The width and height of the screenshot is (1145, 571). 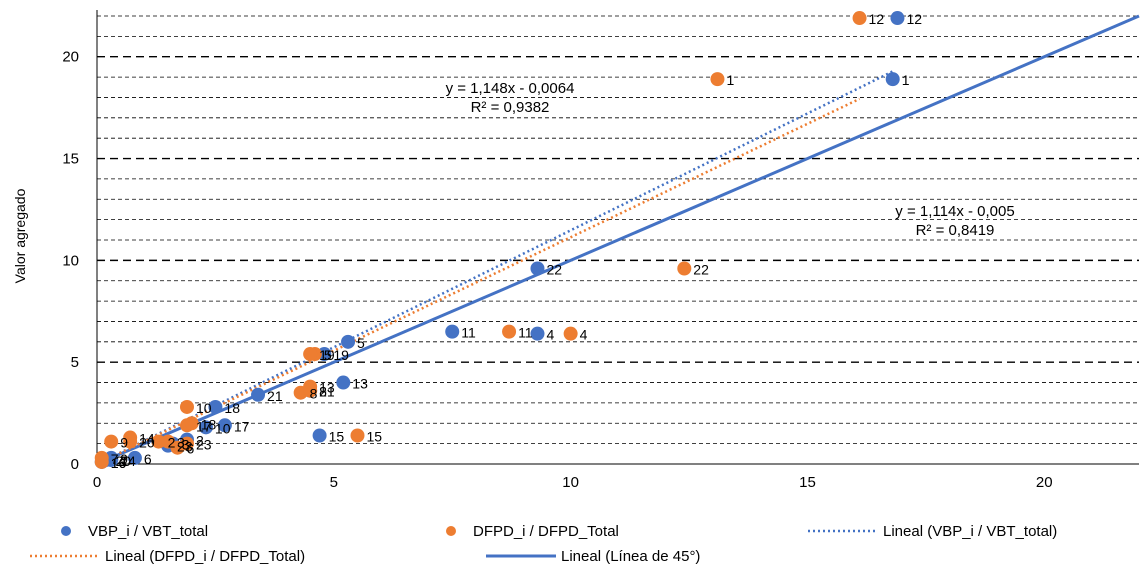 What do you see at coordinates (510, 107) in the screenshot?
I see `trendline-r-squared: R² = 0,9382` at bounding box center [510, 107].